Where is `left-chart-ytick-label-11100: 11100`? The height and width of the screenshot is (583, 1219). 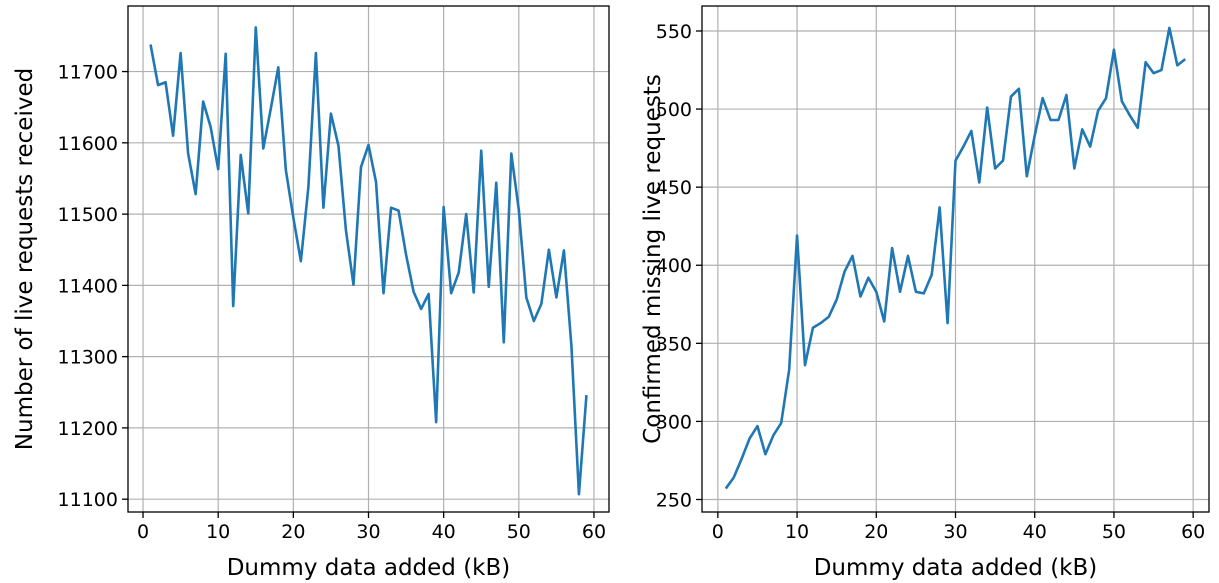 left-chart-ytick-label-11100: 11100 is located at coordinates (88, 500).